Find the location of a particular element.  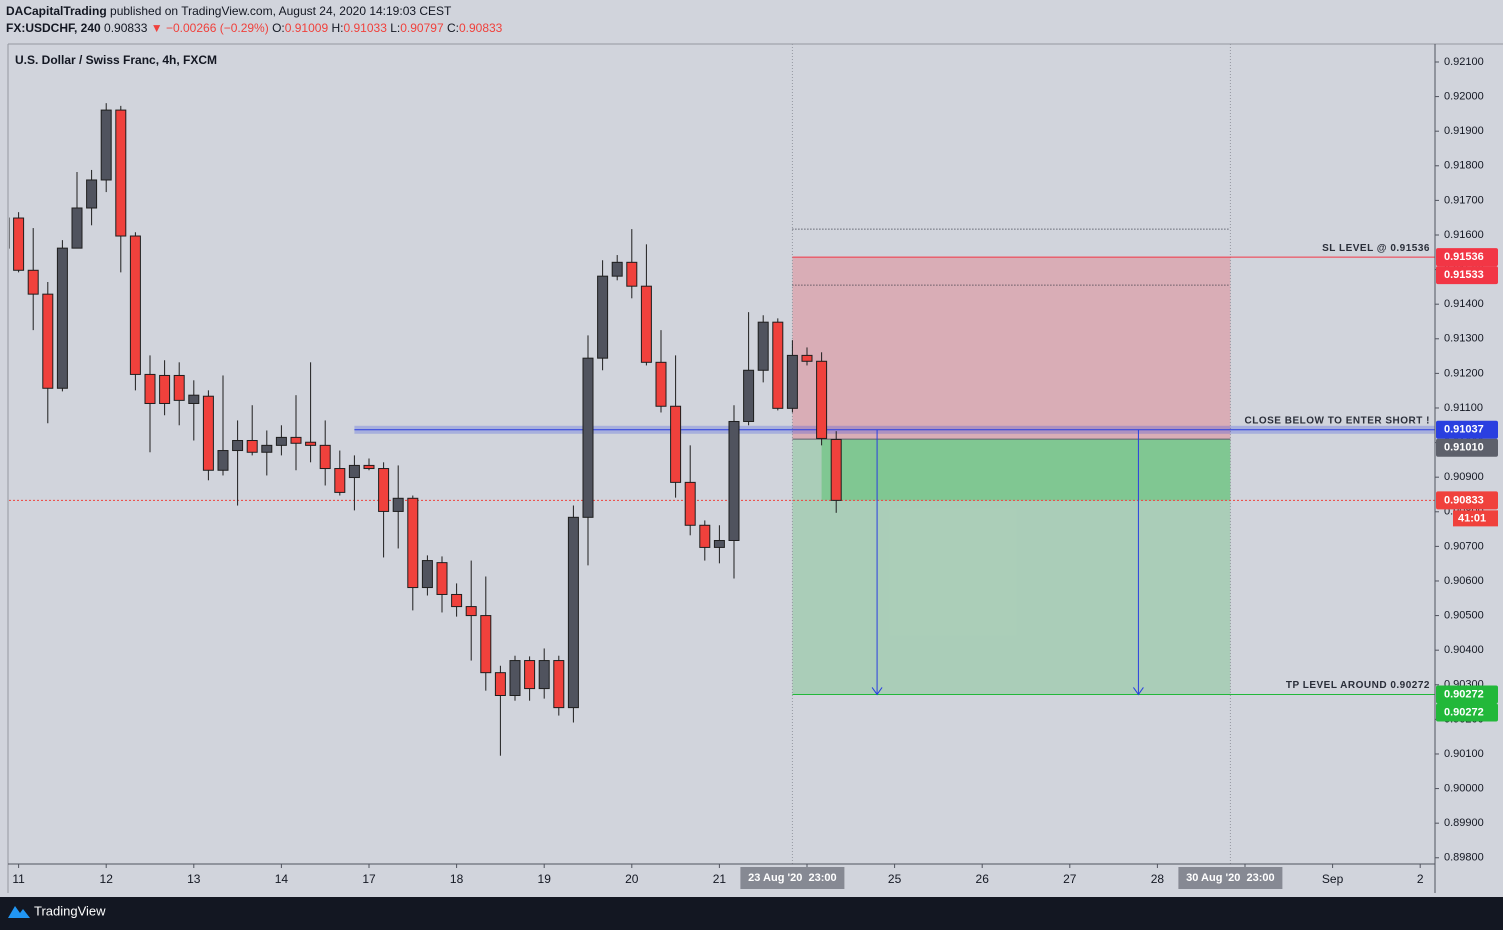

h-label: H: is located at coordinates (337, 28).